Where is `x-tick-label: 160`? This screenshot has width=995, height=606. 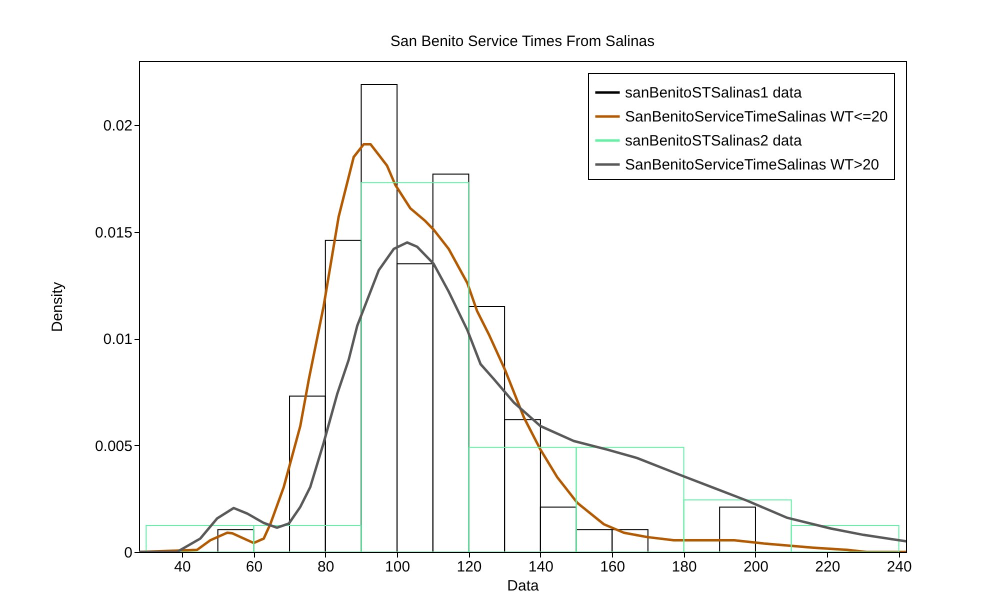
x-tick-label: 160 is located at coordinates (613, 567).